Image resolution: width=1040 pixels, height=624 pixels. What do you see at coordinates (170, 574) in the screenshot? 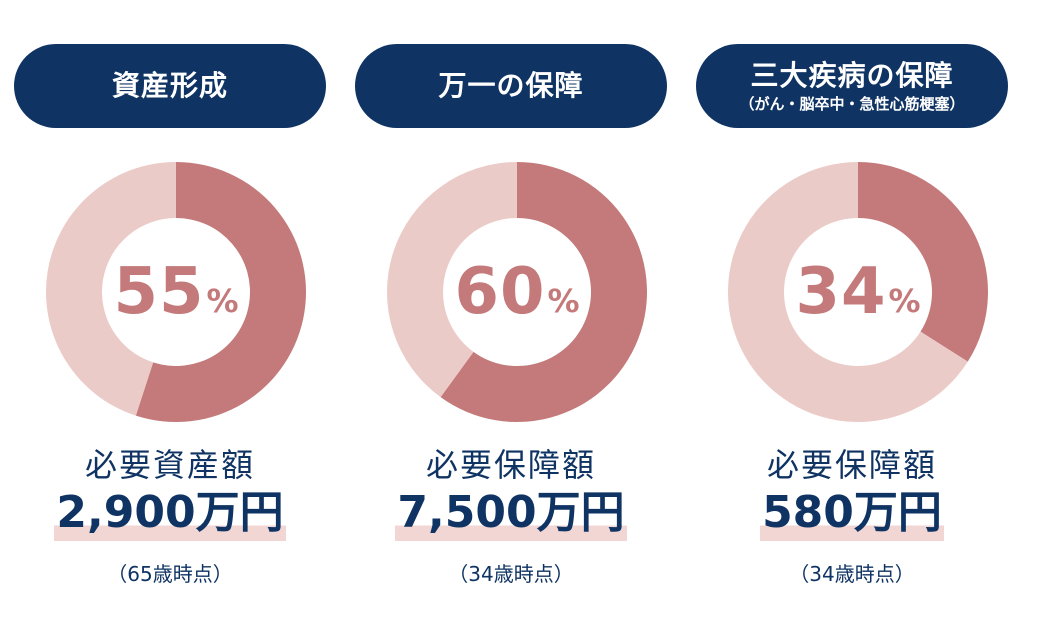
I see `age-note: （65歳時点）` at bounding box center [170, 574].